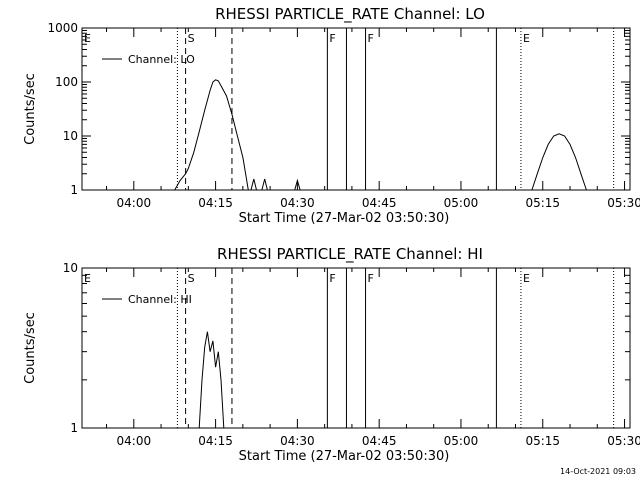 This screenshot has width=640, height=480. I want to click on legend-label: Channel: LO, so click(161, 59).